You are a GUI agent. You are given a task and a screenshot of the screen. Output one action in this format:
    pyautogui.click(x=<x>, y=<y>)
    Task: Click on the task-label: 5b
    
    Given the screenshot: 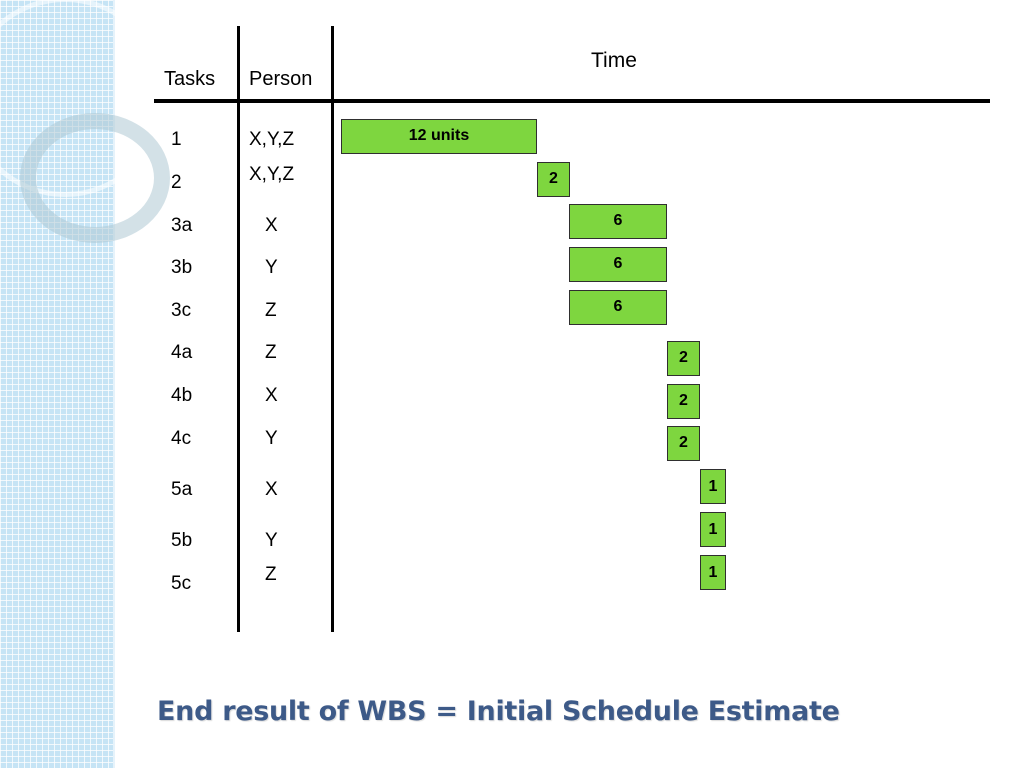 What is the action you would take?
    pyautogui.click(x=182, y=540)
    